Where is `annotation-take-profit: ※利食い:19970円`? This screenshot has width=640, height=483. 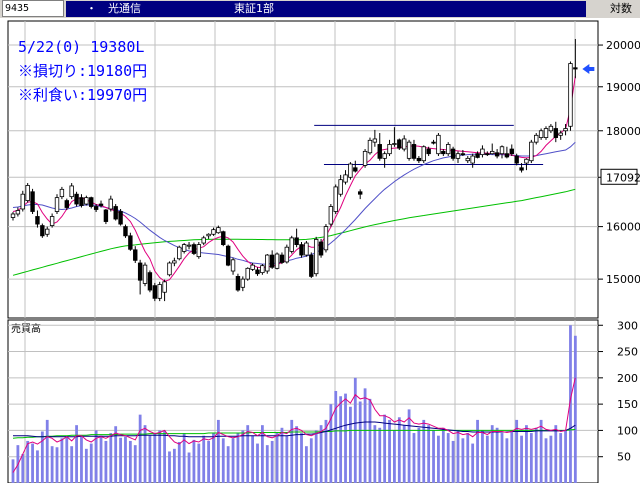
annotation-take-profit: ※利食い:19970円 is located at coordinates (82, 95).